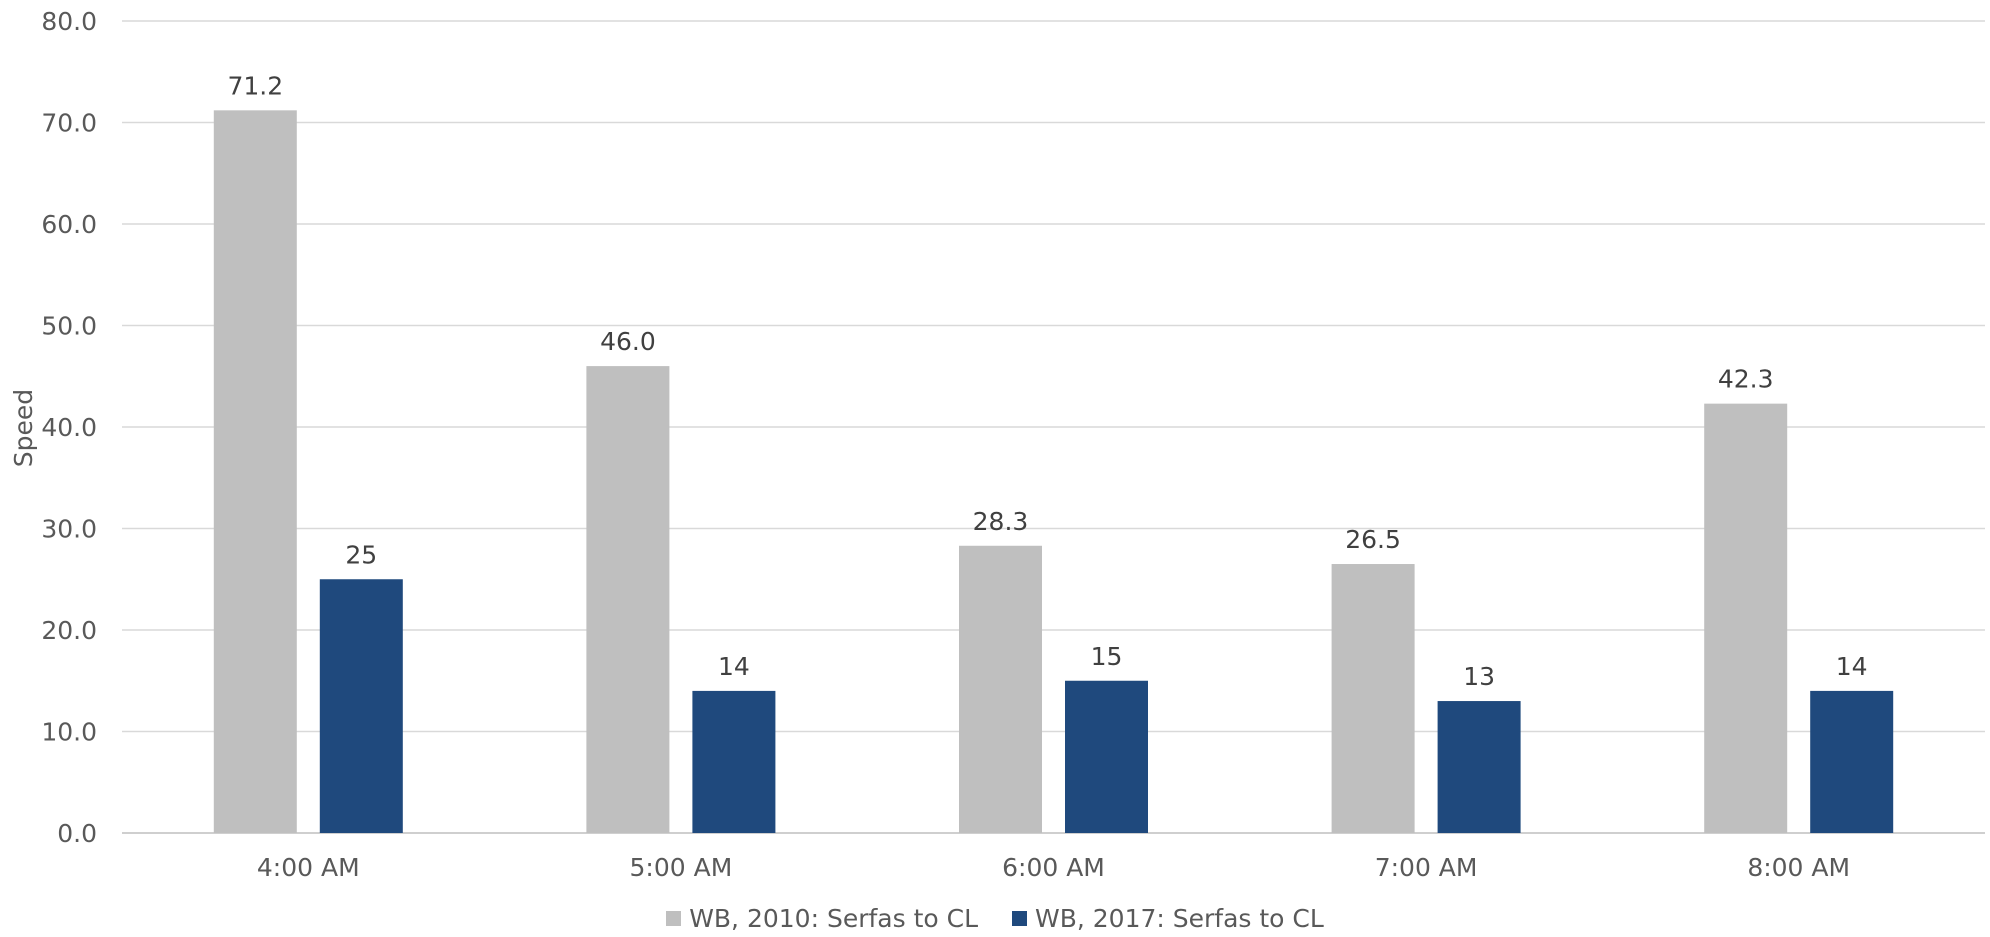 This screenshot has height=937, width=1990. What do you see at coordinates (1746, 379) in the screenshot?
I see `data-label: 42.3` at bounding box center [1746, 379].